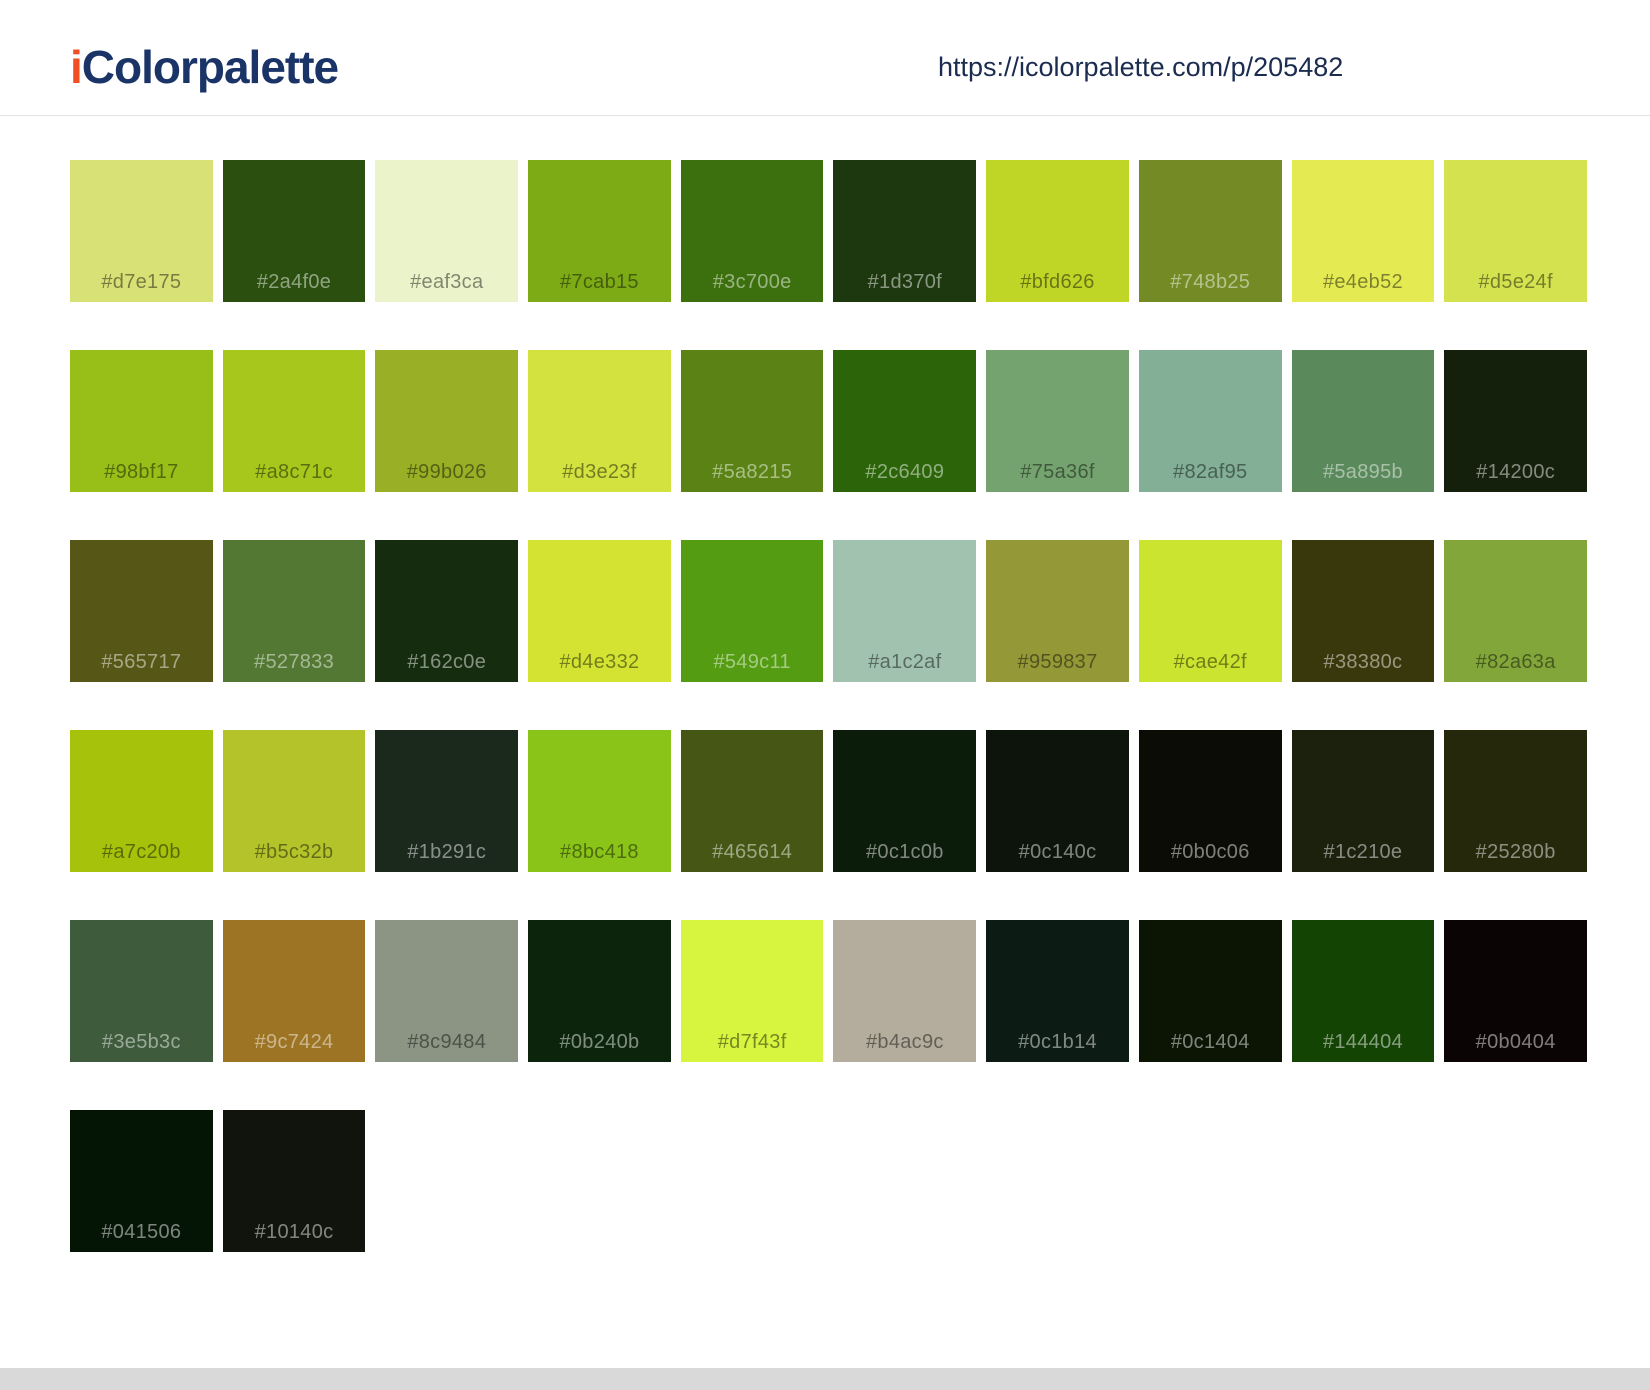  I want to click on swatch-hex-label: #0b0c06, so click(1210, 852).